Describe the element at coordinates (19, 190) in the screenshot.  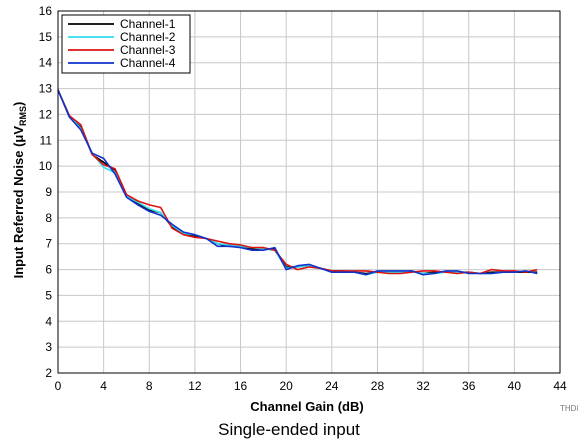
I see `y-axis-title: Input Referred Noise (μVRMS)` at that location.